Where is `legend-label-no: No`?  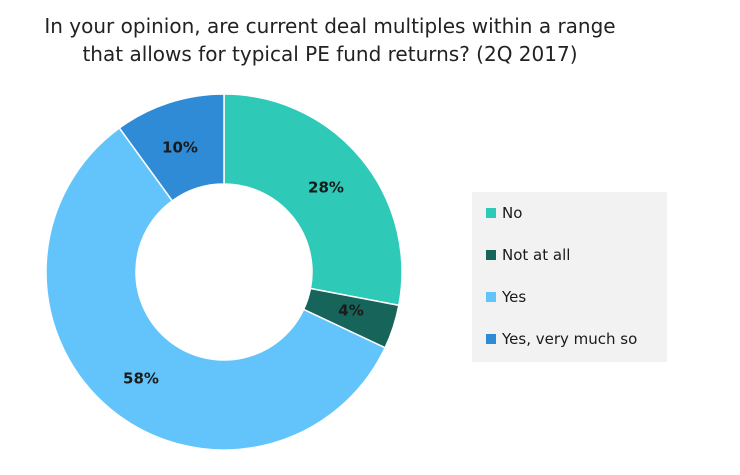
legend-label-no: No is located at coordinates (512, 213).